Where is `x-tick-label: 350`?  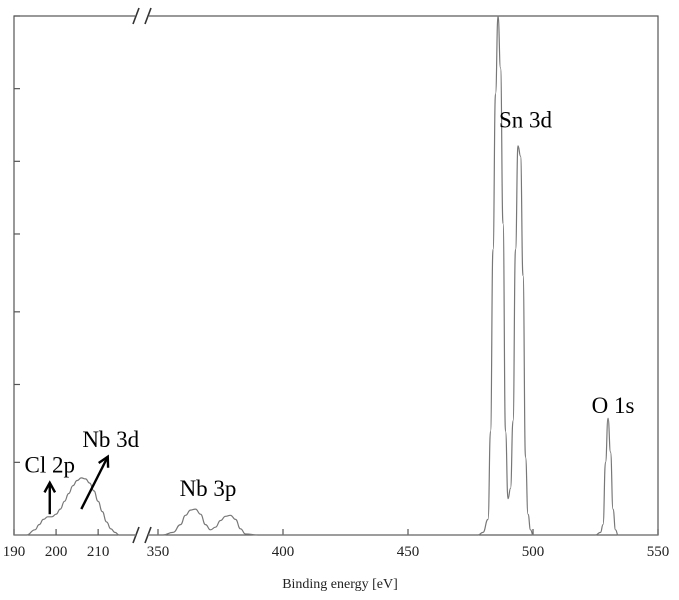 x-tick-label: 350 is located at coordinates (158, 552).